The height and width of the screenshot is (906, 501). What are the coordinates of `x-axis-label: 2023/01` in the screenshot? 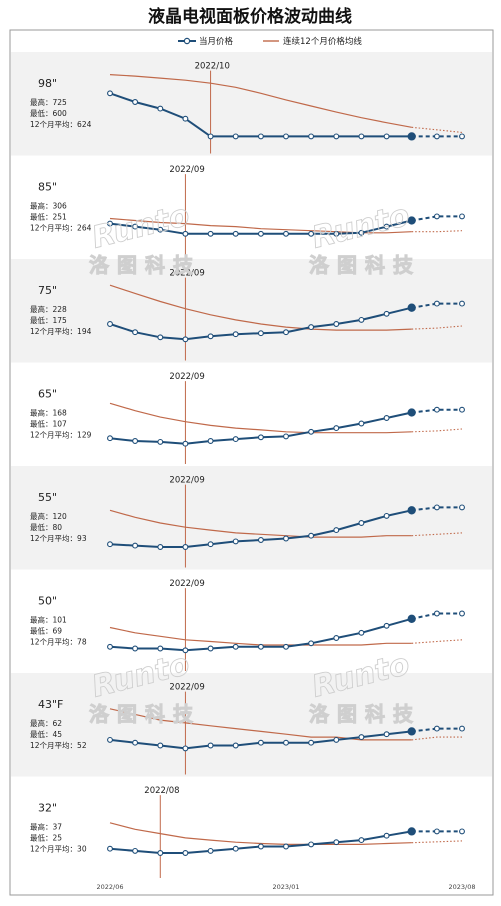 It's located at (285, 887).